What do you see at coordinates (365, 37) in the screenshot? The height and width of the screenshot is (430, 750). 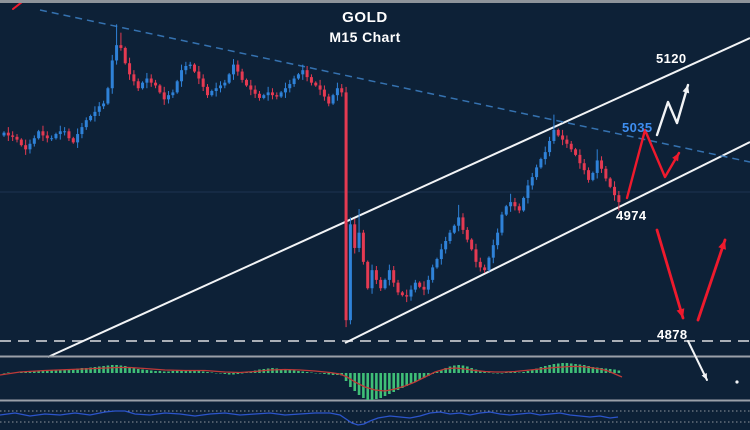 I see `chart-title-timeframe: M15 Chart` at bounding box center [365, 37].